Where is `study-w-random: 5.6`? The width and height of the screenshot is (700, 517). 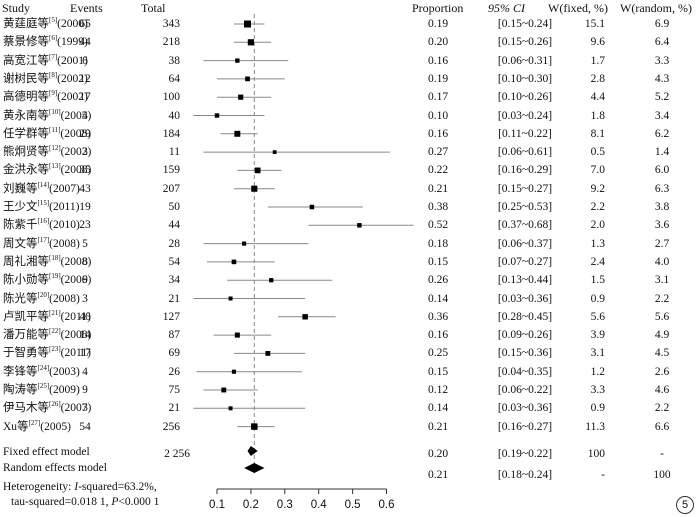
study-w-random: 5.6 is located at coordinates (662, 316).